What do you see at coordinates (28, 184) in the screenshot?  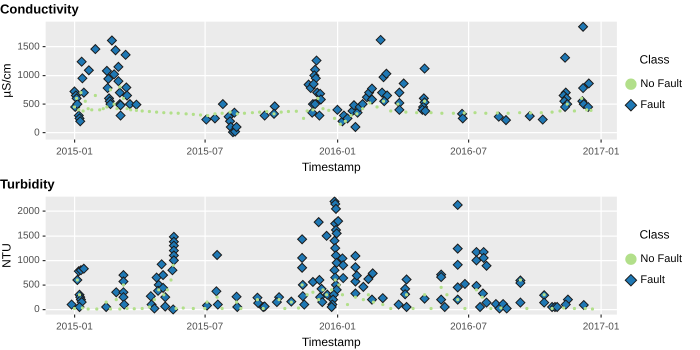 I see `chart-title: Turbidity` at bounding box center [28, 184].